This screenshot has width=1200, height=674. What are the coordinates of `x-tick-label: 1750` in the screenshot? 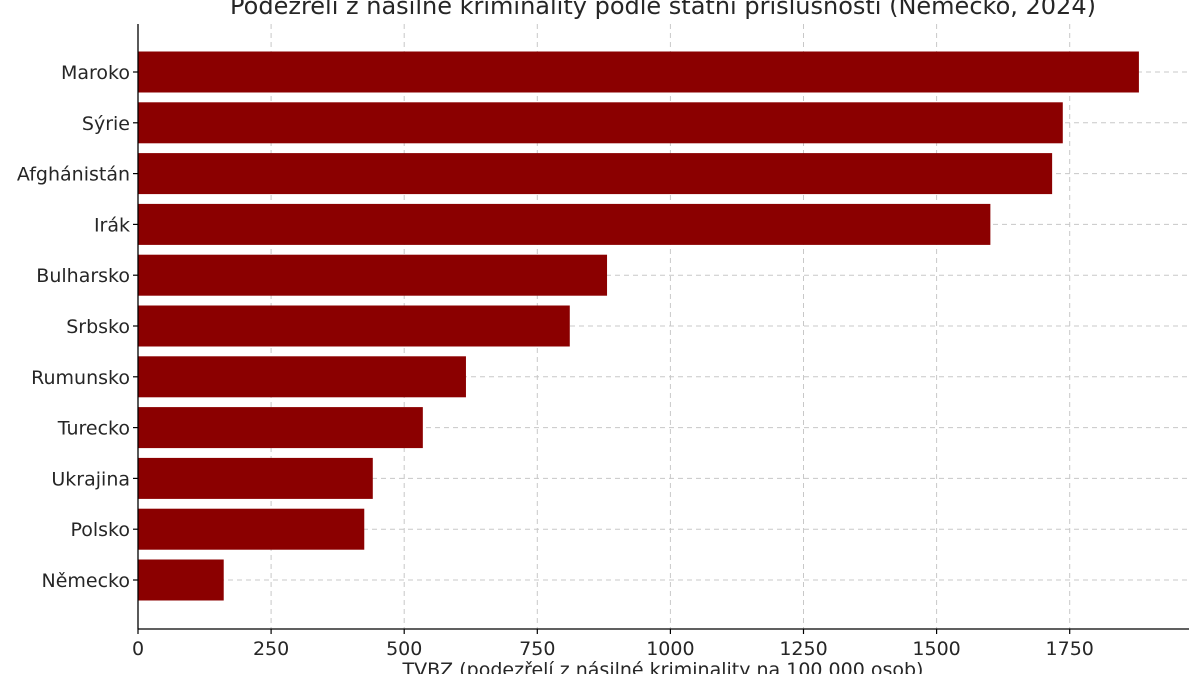 It's located at (1070, 649).